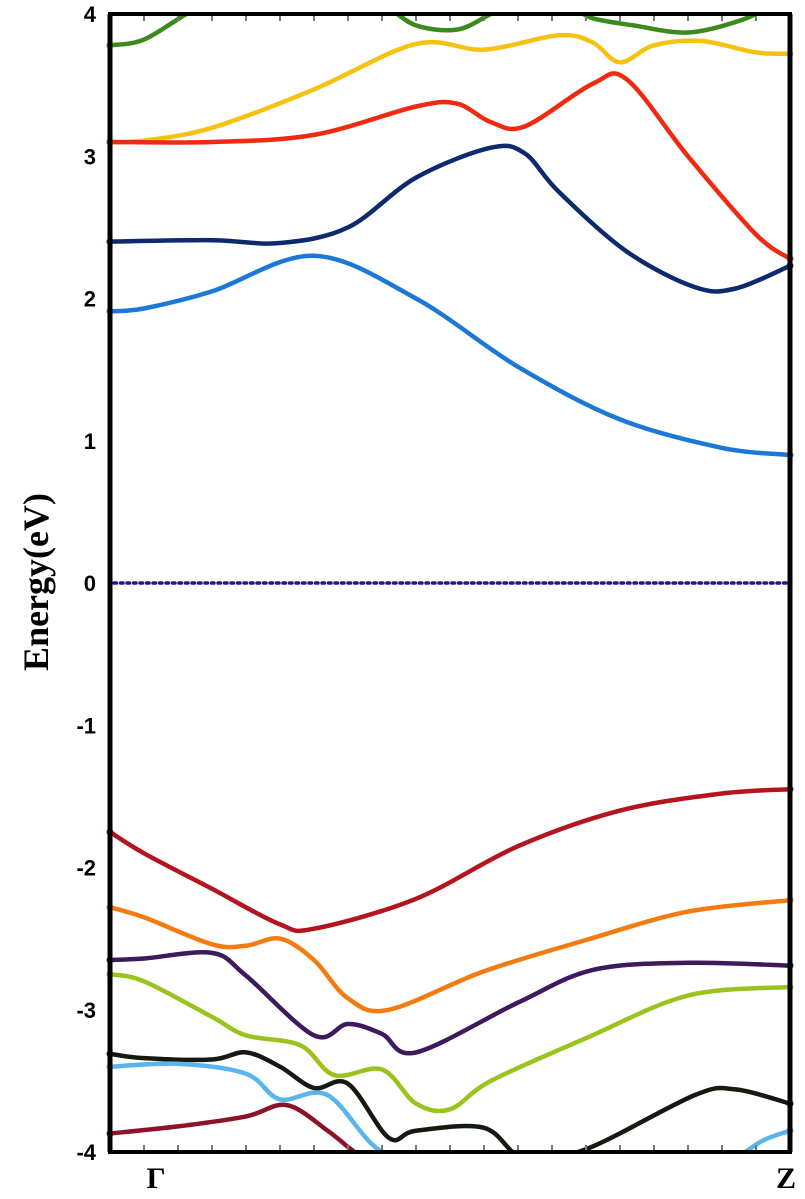  What do you see at coordinates (155, 1178) in the screenshot?
I see `x-tick-label: Γ` at bounding box center [155, 1178].